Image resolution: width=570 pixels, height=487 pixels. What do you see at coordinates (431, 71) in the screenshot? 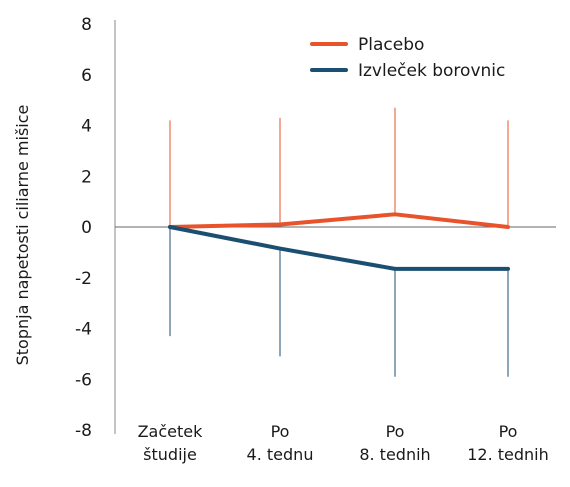
I see `legend-label: Izvleček borovnic` at bounding box center [431, 71].